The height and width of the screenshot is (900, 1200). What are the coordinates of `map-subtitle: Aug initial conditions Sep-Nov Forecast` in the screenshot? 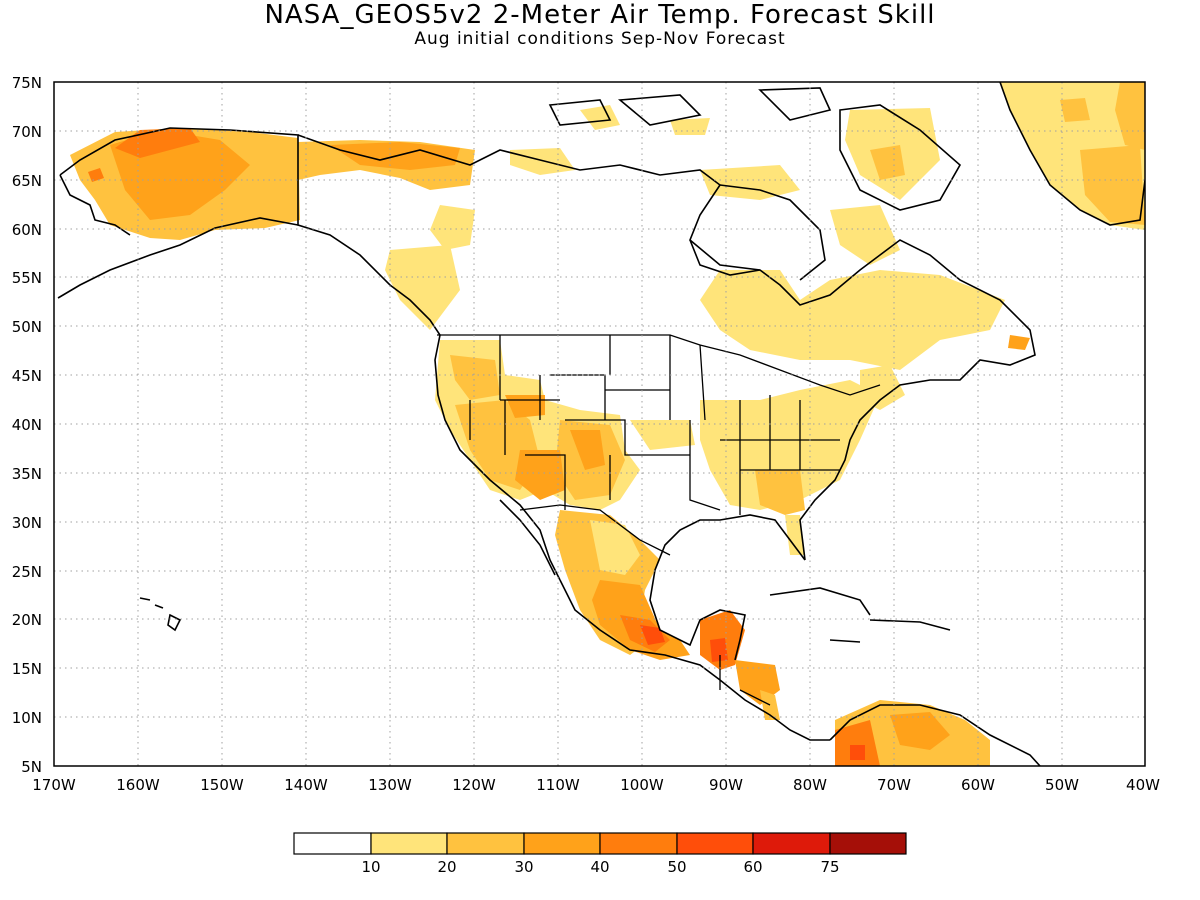 It's located at (600, 39).